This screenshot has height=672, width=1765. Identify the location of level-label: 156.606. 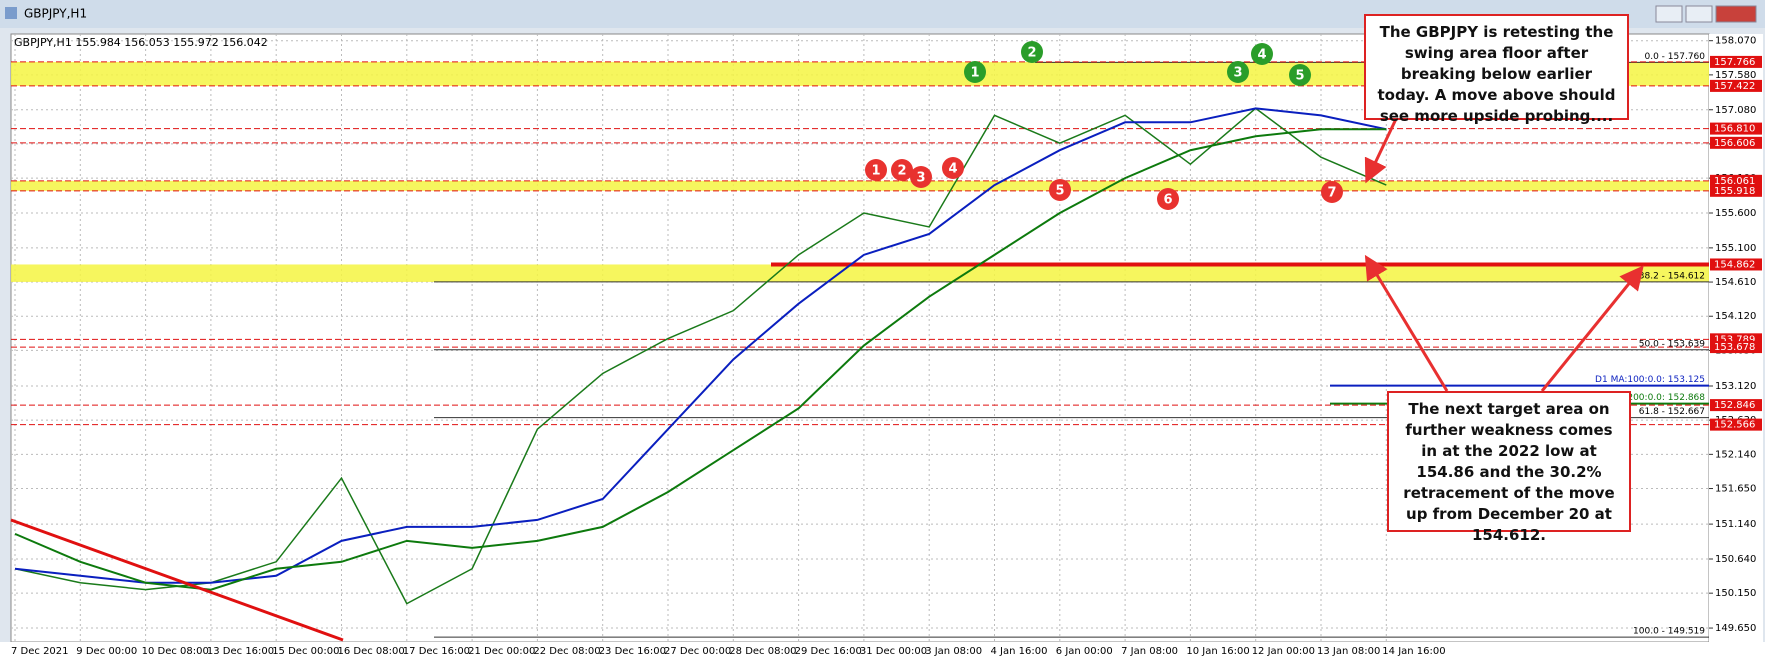
(1734, 143).